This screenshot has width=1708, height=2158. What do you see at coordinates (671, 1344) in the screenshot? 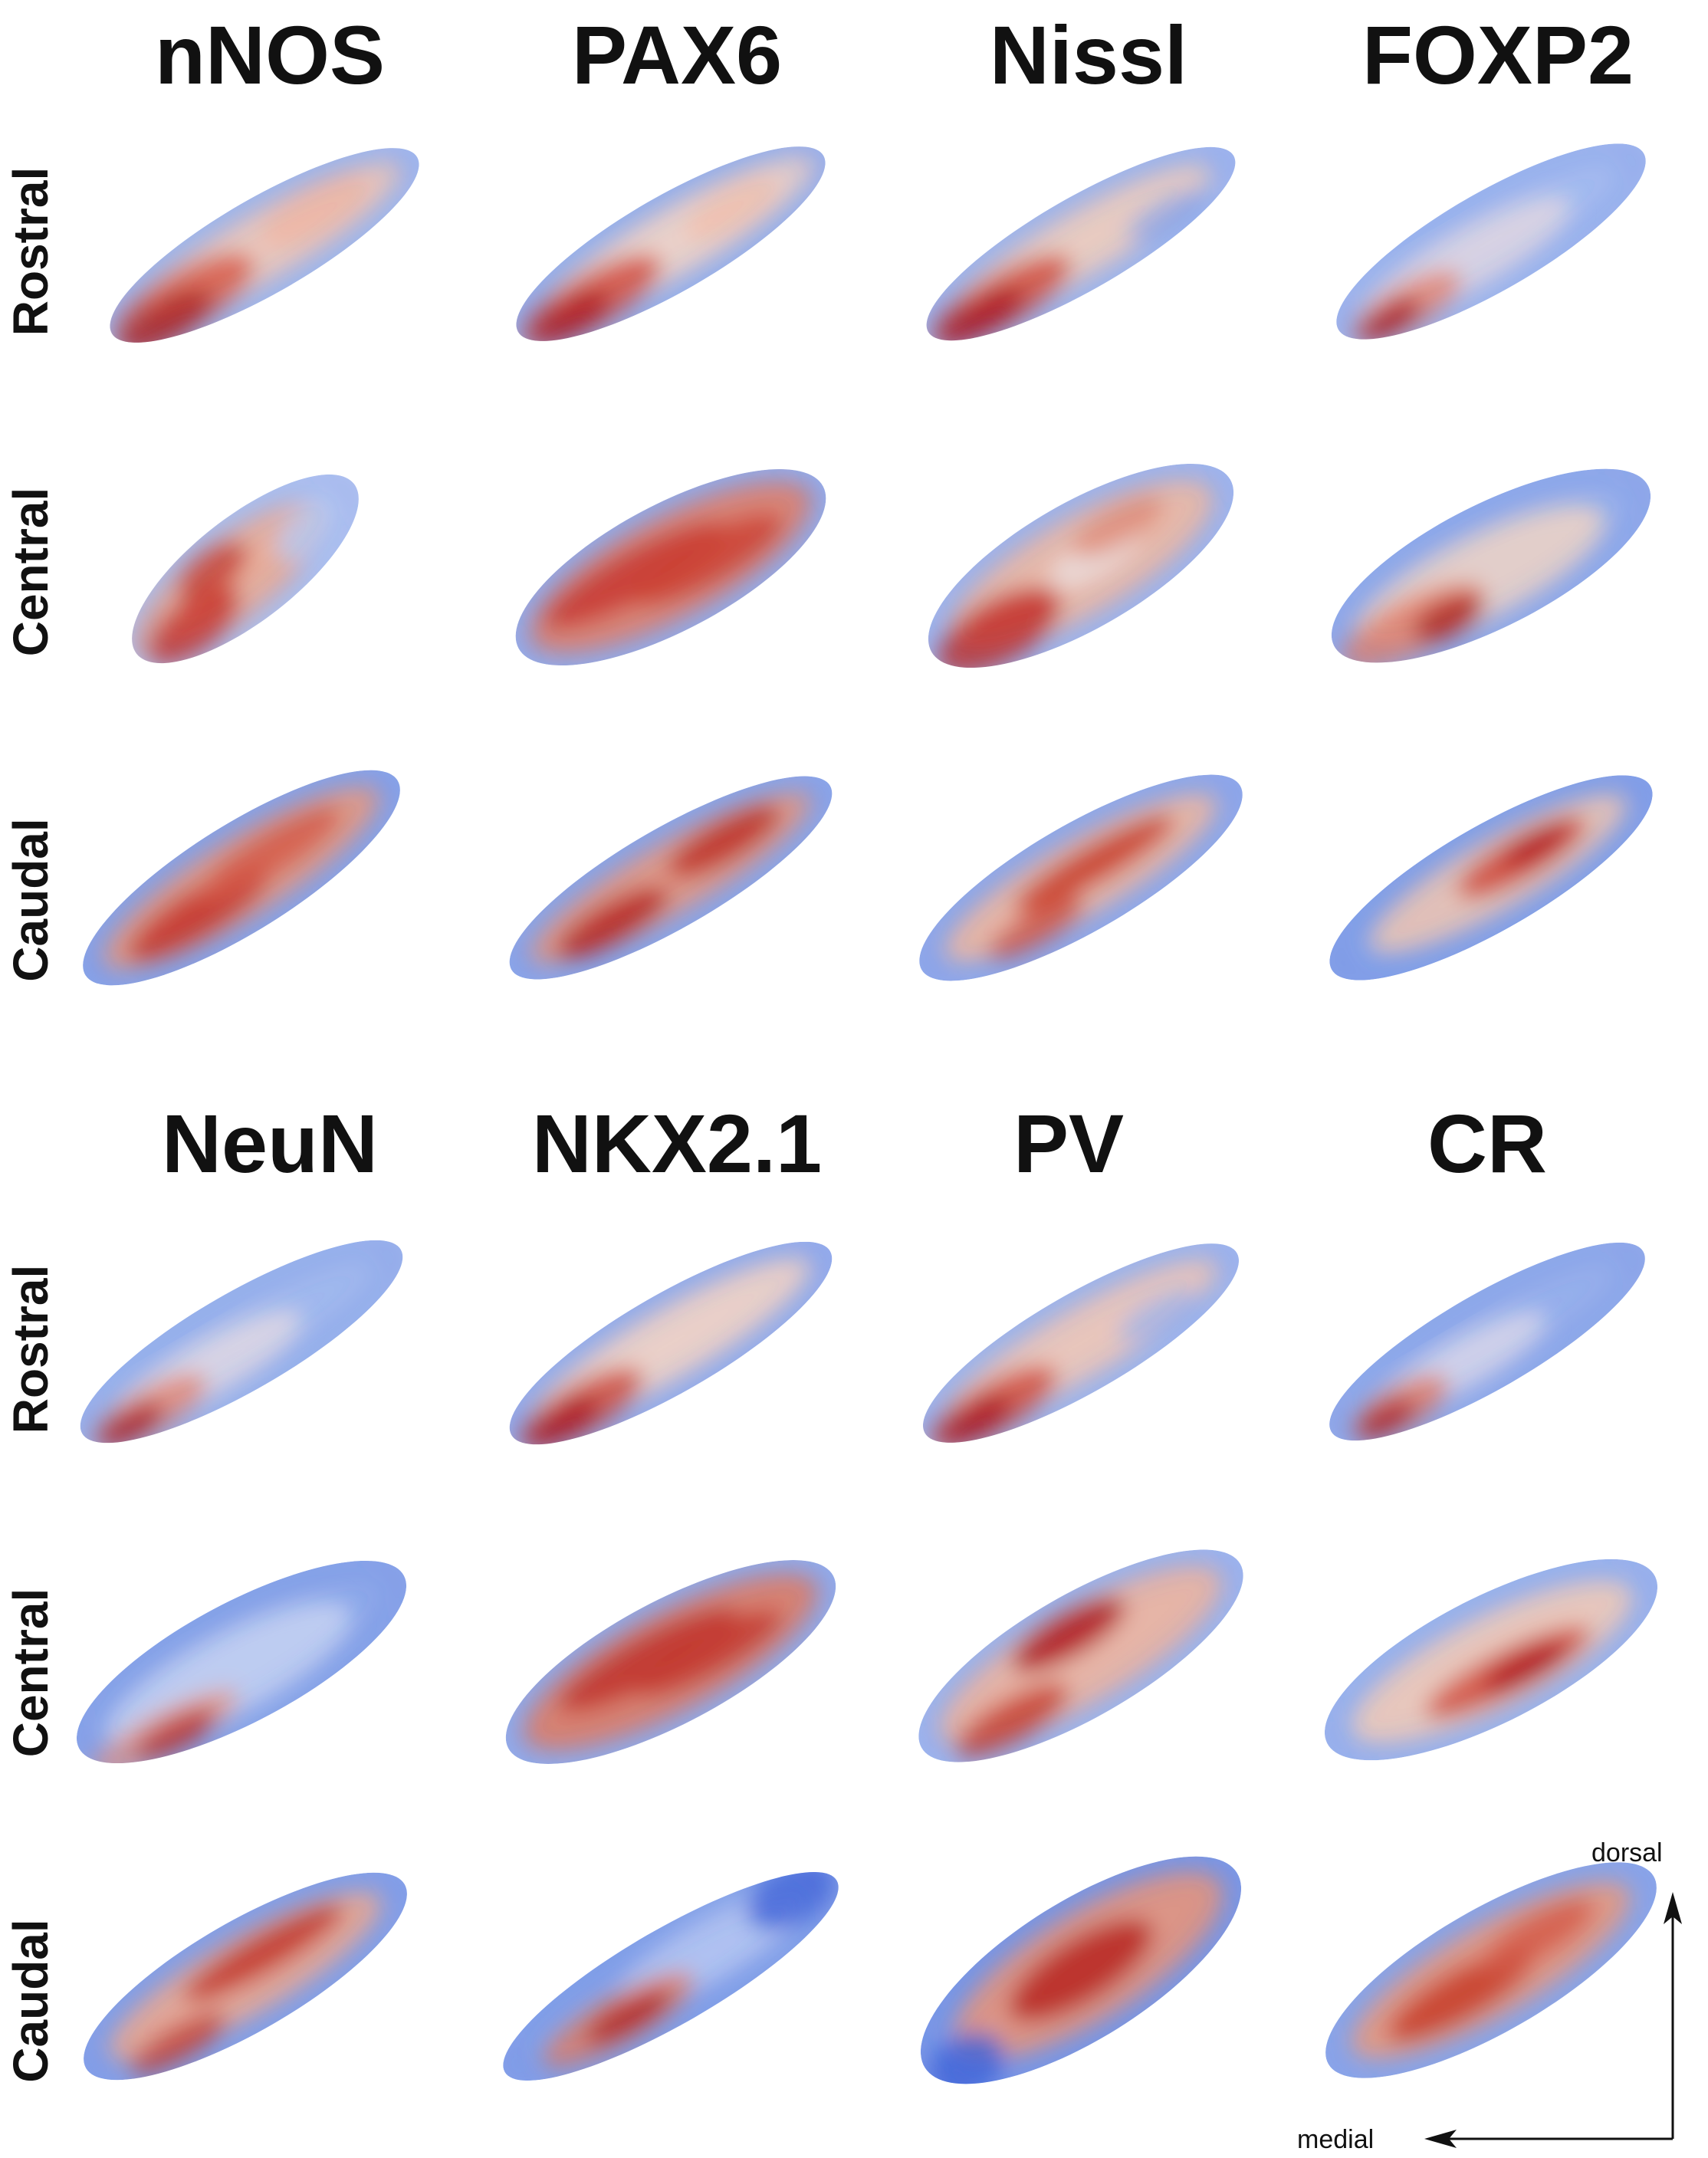
I see `heatmap-NKX2.1-rostral` at bounding box center [671, 1344].